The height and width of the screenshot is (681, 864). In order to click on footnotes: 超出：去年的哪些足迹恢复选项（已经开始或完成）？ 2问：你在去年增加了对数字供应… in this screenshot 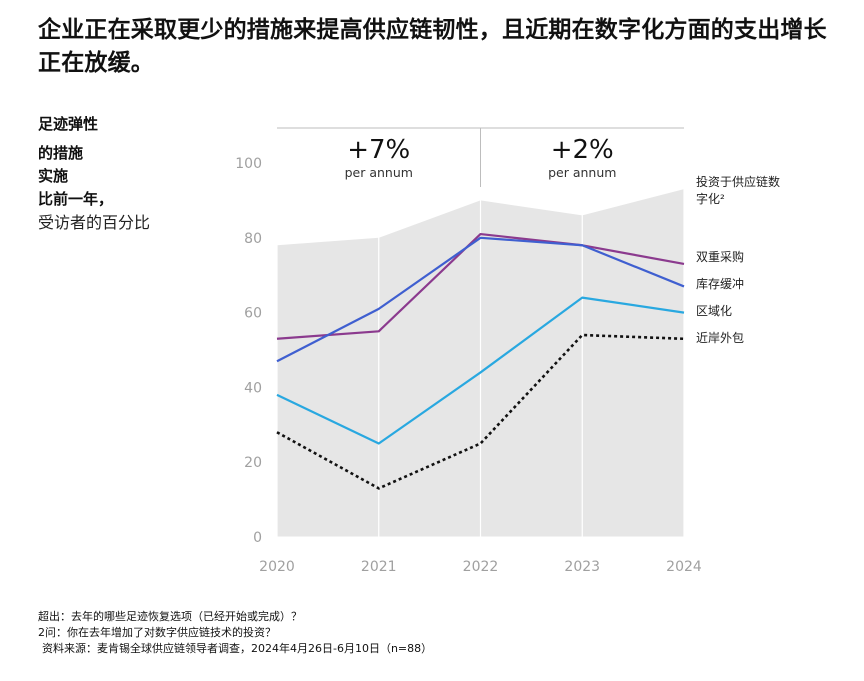, I will do `click(235, 633)`.